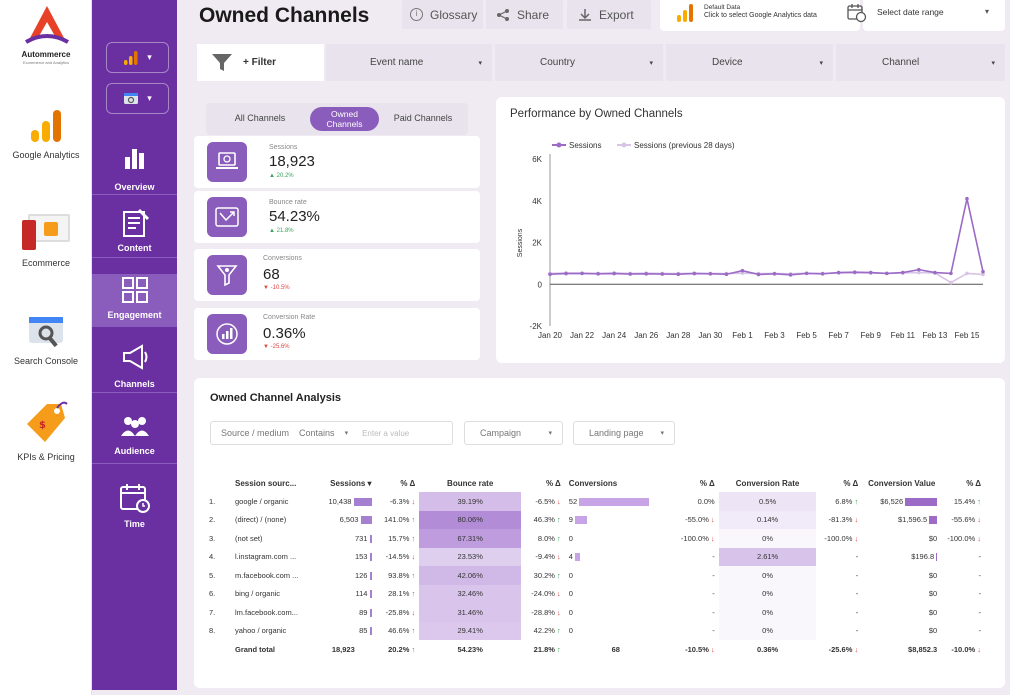 The height and width of the screenshot is (695, 1010). I want to click on kpi-value: 0.36%, so click(284, 333).